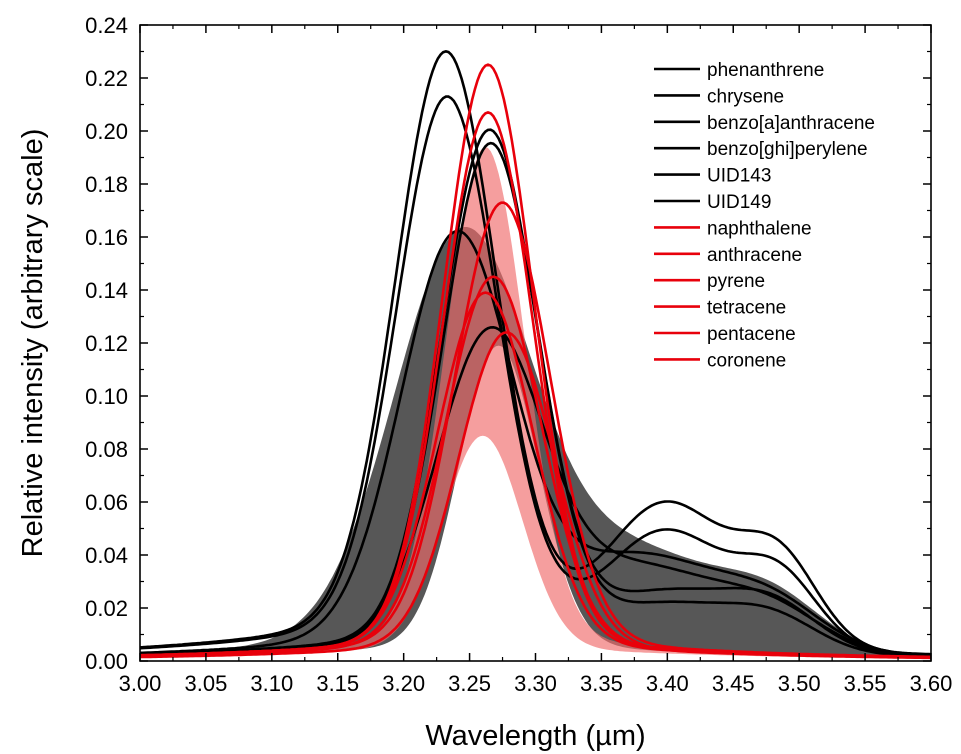 The height and width of the screenshot is (754, 961). I want to click on y-tick-label: 0.04, so click(106, 555).